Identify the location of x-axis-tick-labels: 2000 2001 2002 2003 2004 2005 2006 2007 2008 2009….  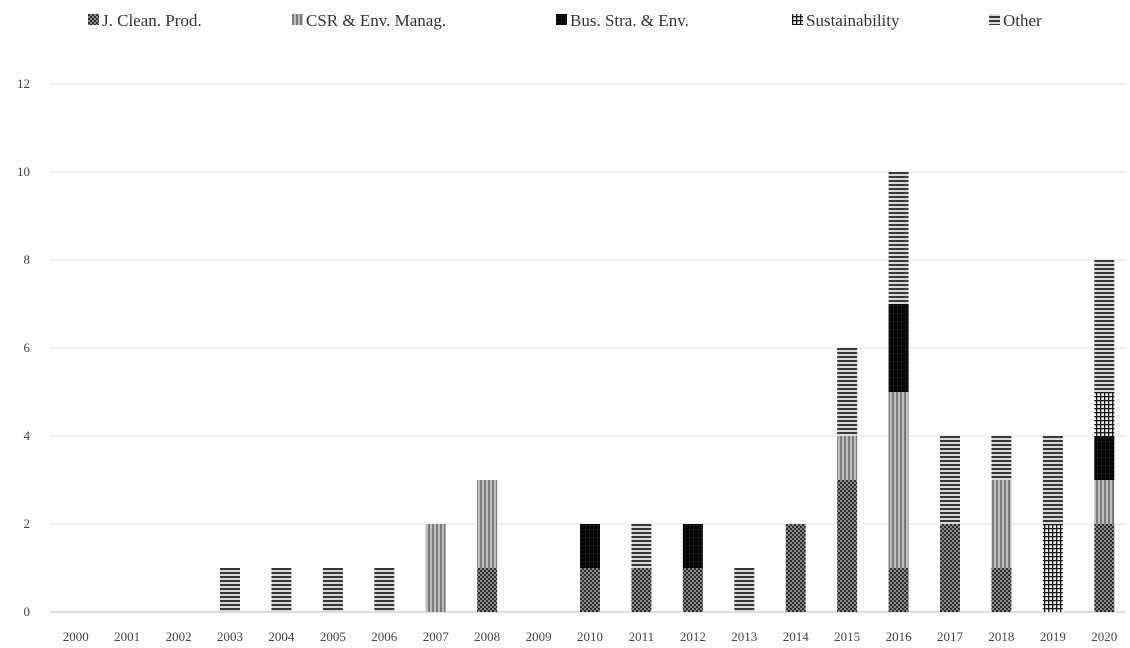
(590, 636).